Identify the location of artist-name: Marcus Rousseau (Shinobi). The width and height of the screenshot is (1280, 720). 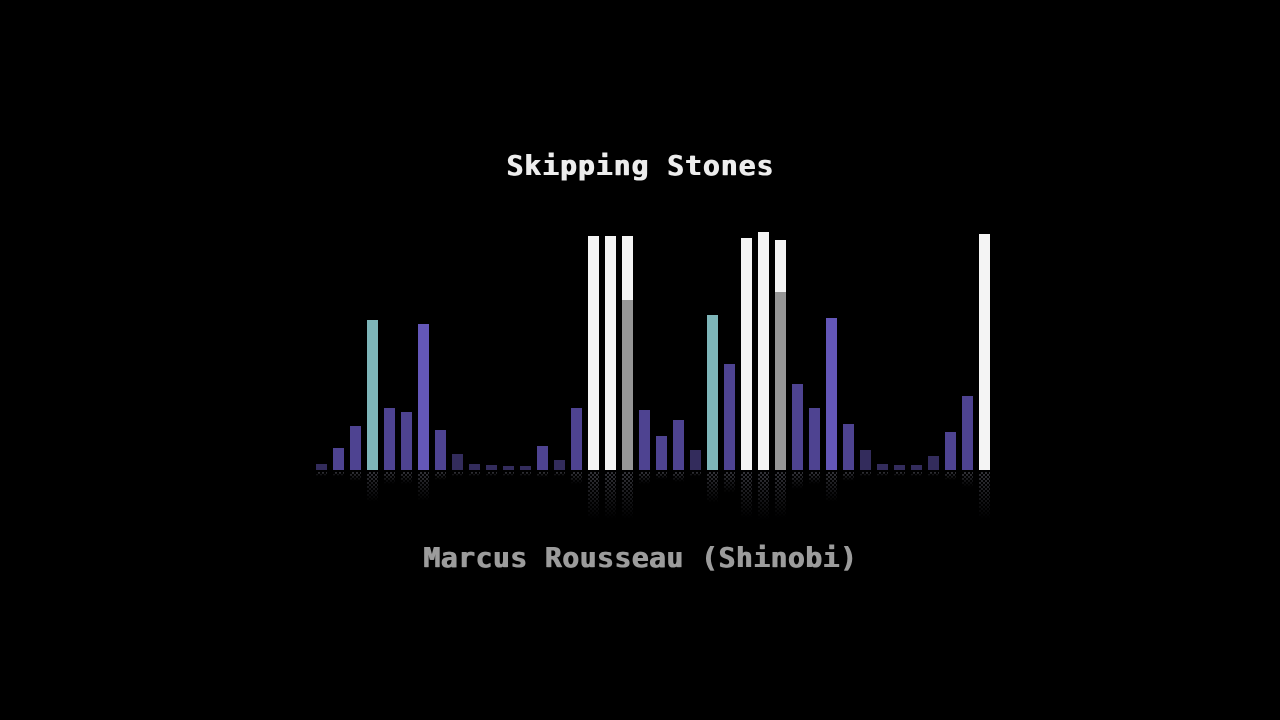
(640, 557).